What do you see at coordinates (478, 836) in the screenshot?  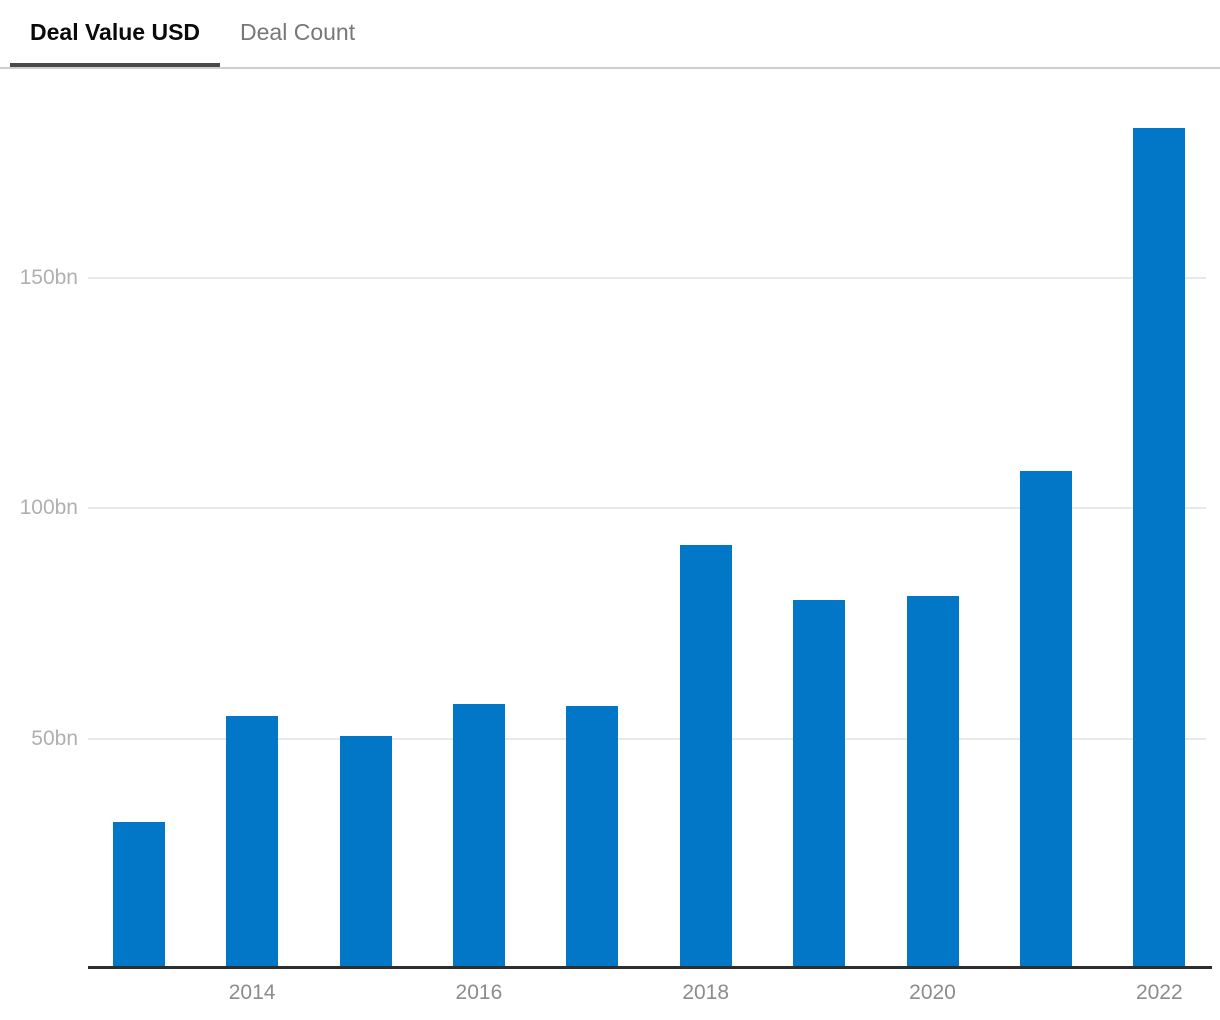 I see `bar-2016` at bounding box center [478, 836].